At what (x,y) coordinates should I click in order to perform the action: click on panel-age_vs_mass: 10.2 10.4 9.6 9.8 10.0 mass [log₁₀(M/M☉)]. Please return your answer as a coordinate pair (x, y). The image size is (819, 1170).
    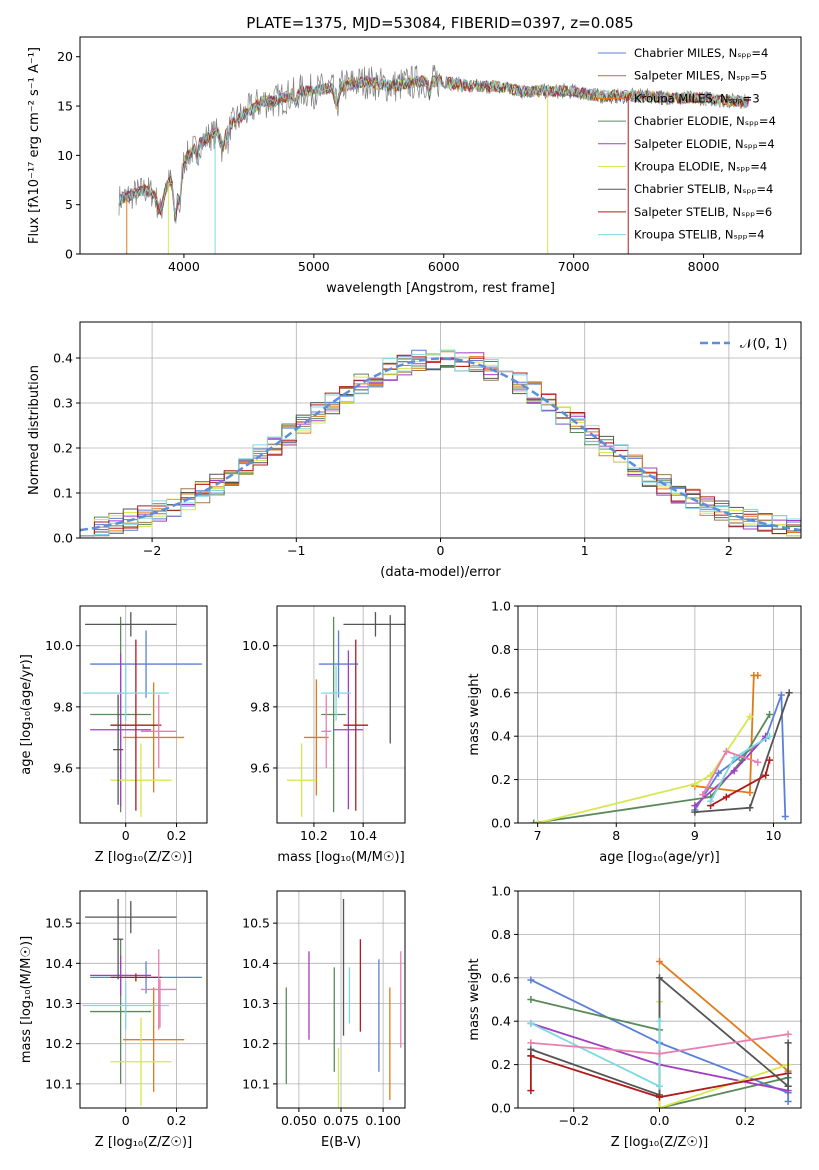
    Looking at the image, I should click on (324, 735).